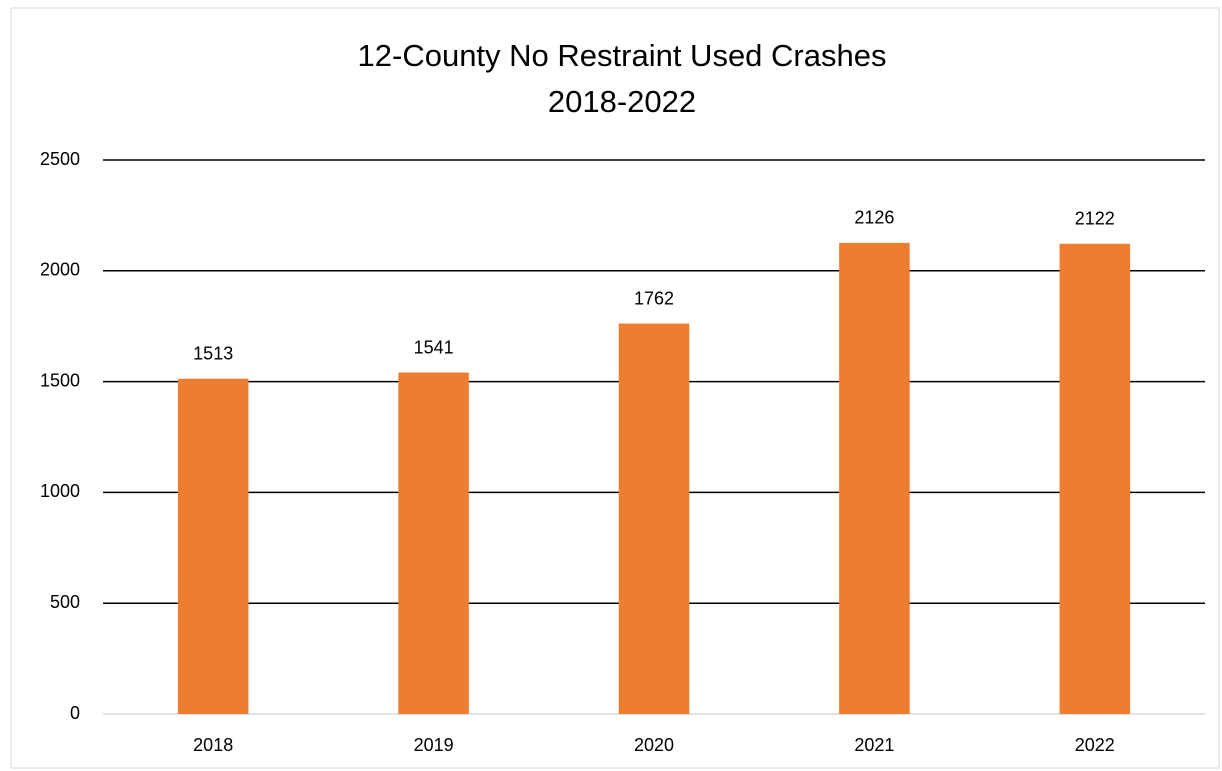 The height and width of the screenshot is (771, 1222). Describe the element at coordinates (1095, 745) in the screenshot. I see `x-tick-label: 2022` at that location.